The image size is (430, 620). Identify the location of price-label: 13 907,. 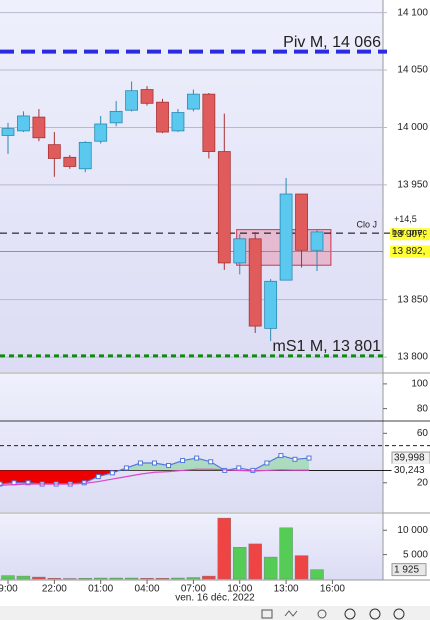
(408, 234).